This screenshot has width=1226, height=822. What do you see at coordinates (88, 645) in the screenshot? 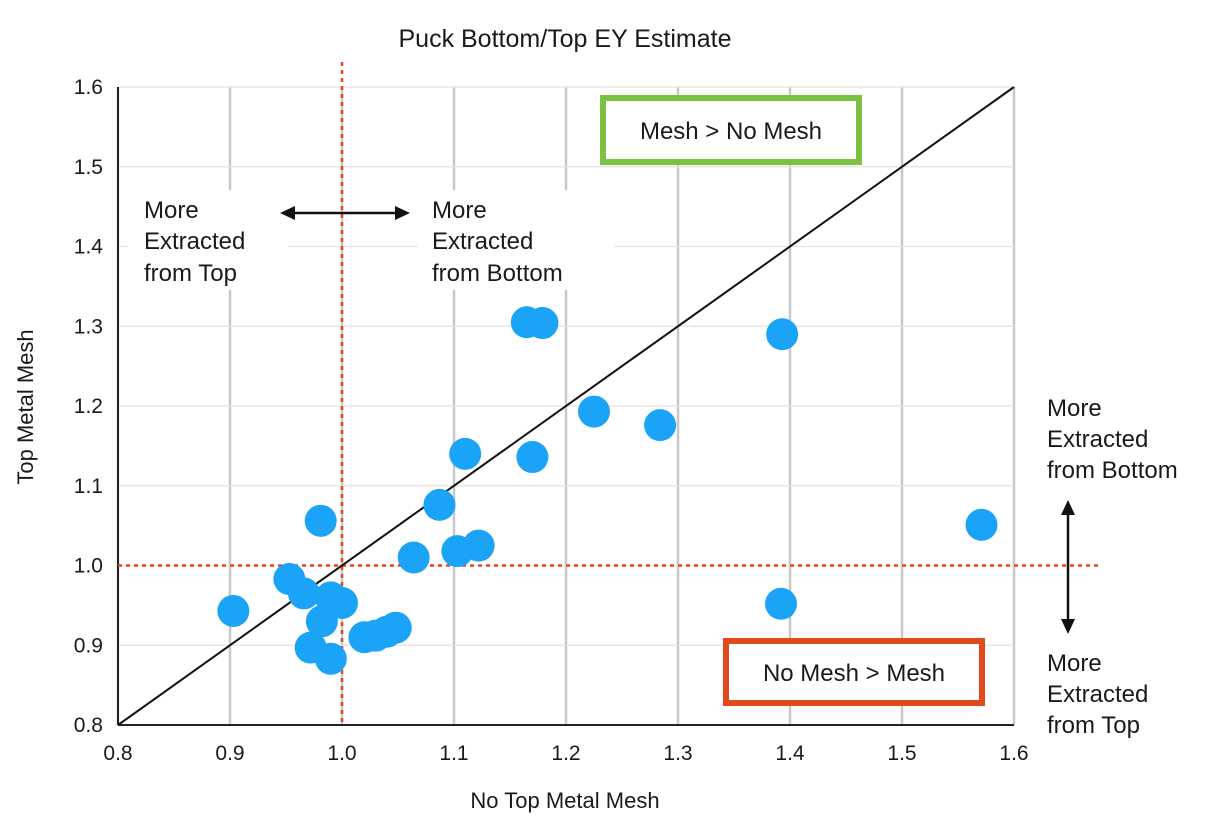
I see `y-tick-label-1: 0.9` at bounding box center [88, 645].